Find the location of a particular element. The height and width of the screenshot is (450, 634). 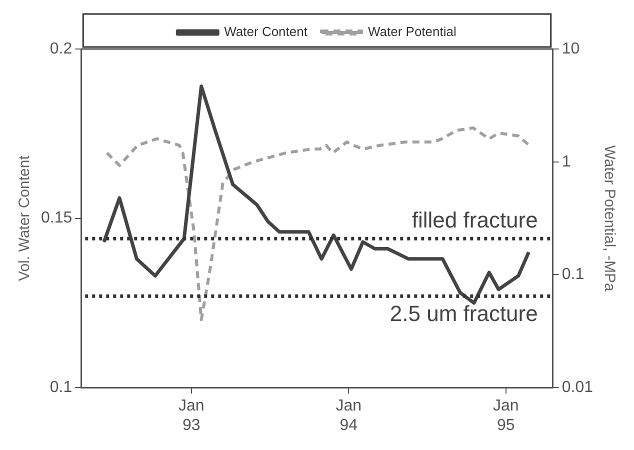

y-tick-label: 0.2 is located at coordinates (61, 49).